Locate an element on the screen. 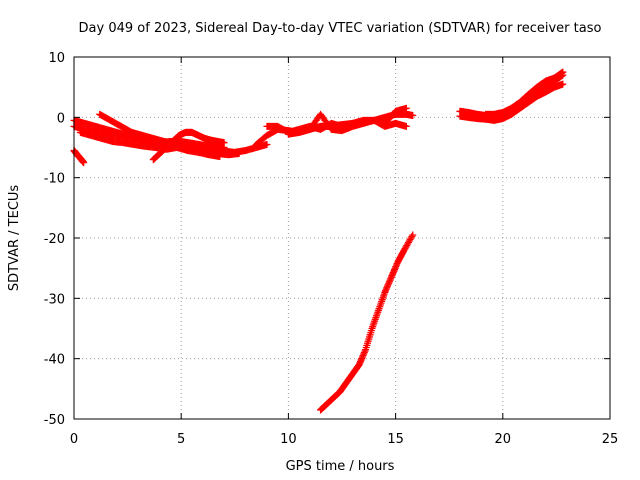 The image size is (640, 480). series-track-f is located at coordinates (79, 157).